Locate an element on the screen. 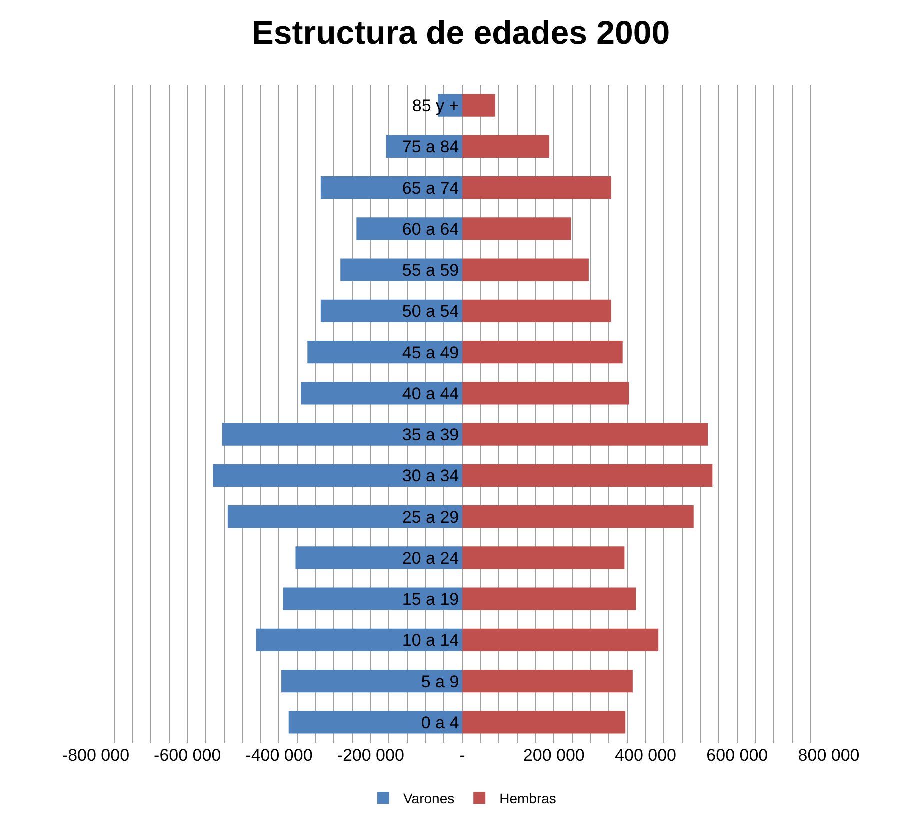 The width and height of the screenshot is (922, 833). x-tick-label: 600 000 is located at coordinates (737, 755).